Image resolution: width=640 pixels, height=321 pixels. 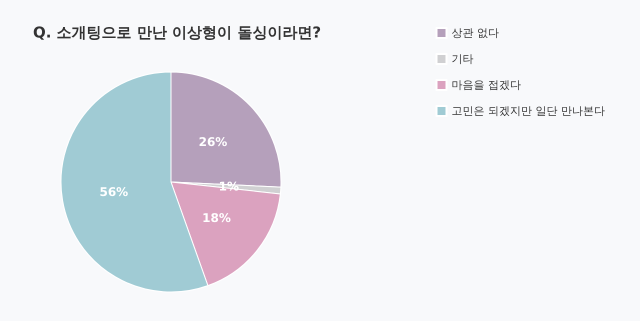 I want to click on chart-title: Q. 소개팅으로 만난 이상형이 돌싱이라면?, so click(x=177, y=33).